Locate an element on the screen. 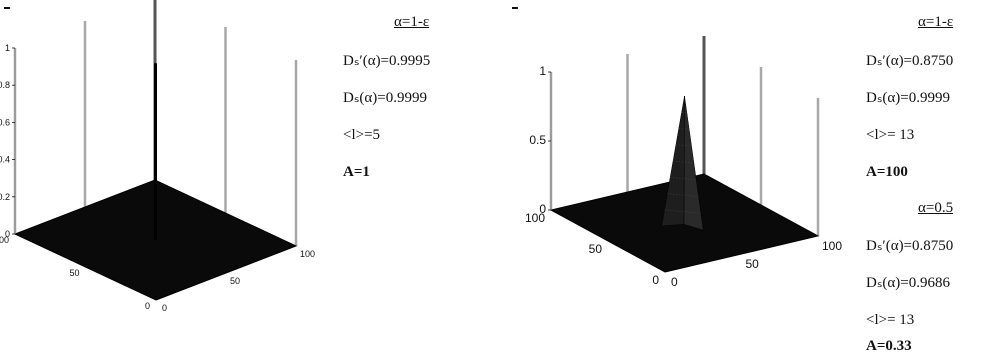 This screenshot has width=982, height=355. left-alpha-header: α=1-ε is located at coordinates (412, 22).